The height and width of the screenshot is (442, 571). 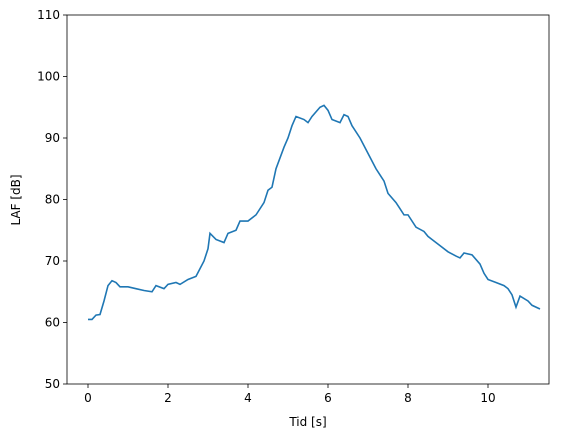 What do you see at coordinates (52, 323) in the screenshot?
I see `y-tick-label: 60` at bounding box center [52, 323].